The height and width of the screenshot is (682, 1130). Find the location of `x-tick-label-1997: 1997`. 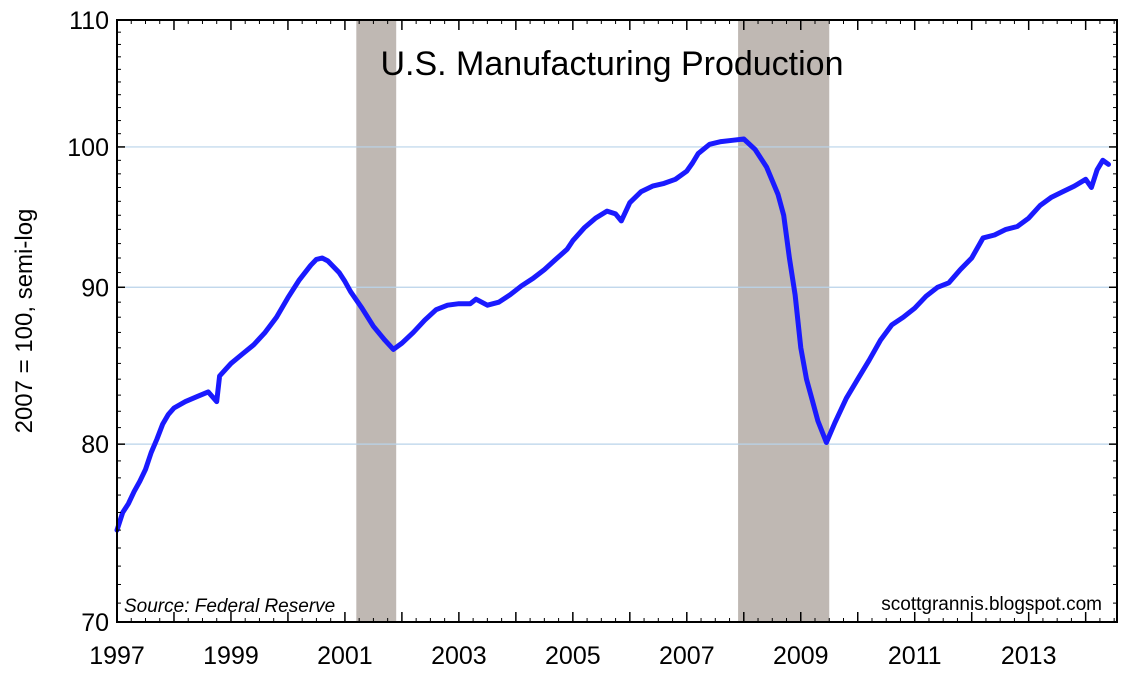

x-tick-label-1997: 1997 is located at coordinates (117, 656).